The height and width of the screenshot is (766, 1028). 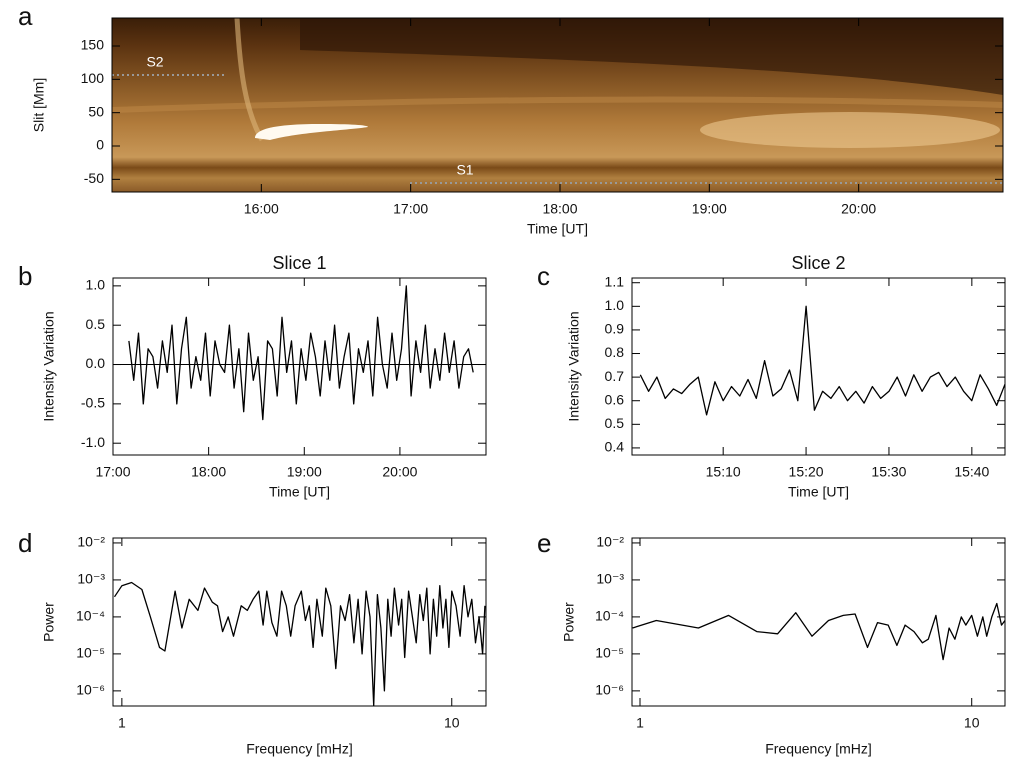 I want to click on y-tick-label: 50, so click(x=96, y=111).